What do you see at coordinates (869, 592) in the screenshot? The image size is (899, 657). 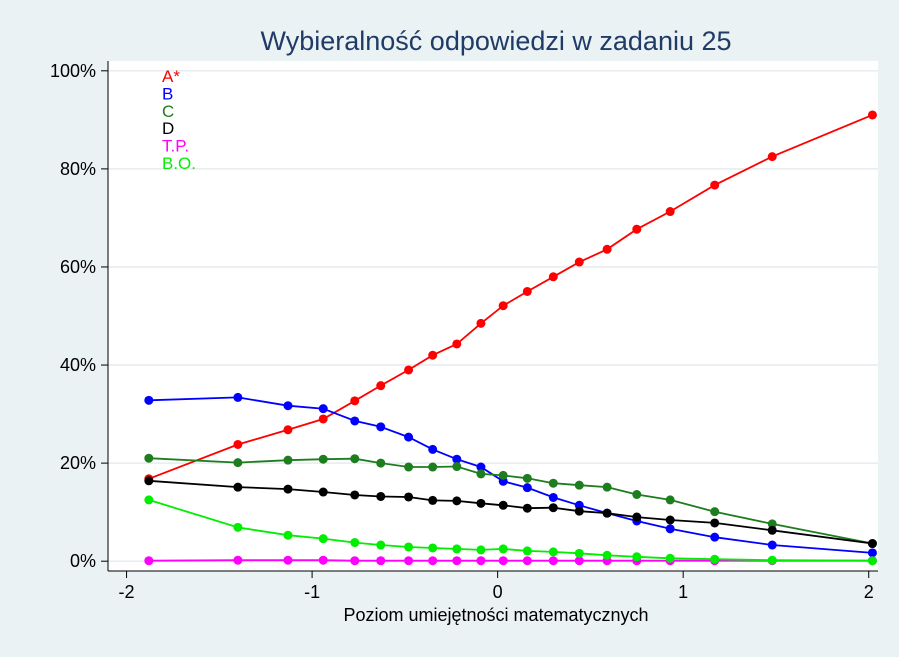 I see `x-tick-label: 2` at bounding box center [869, 592].